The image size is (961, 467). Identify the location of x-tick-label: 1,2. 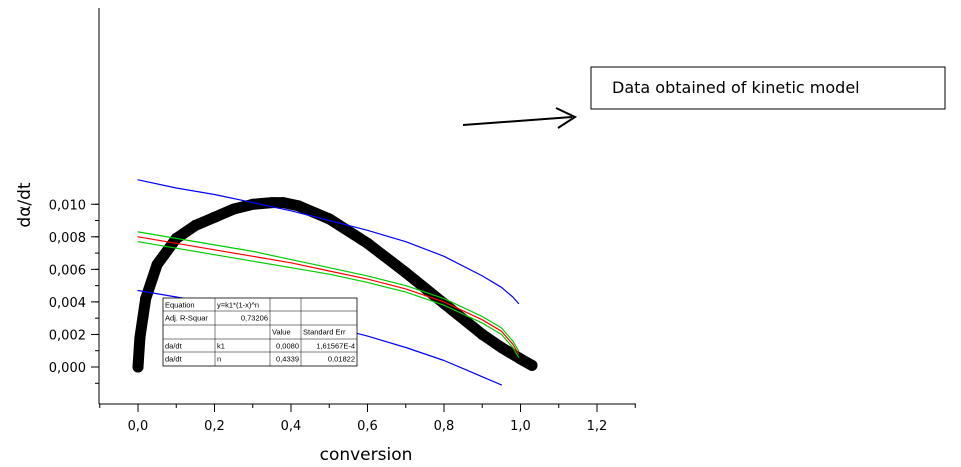
(597, 426).